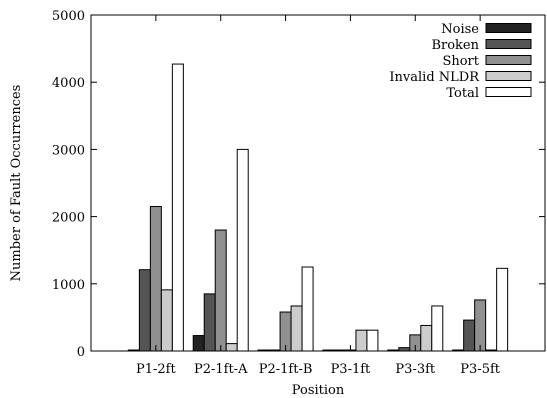 This screenshot has width=547, height=398. What do you see at coordinates (221, 369) in the screenshot?
I see `x-tick-label: P2-1ft-A` at bounding box center [221, 369].